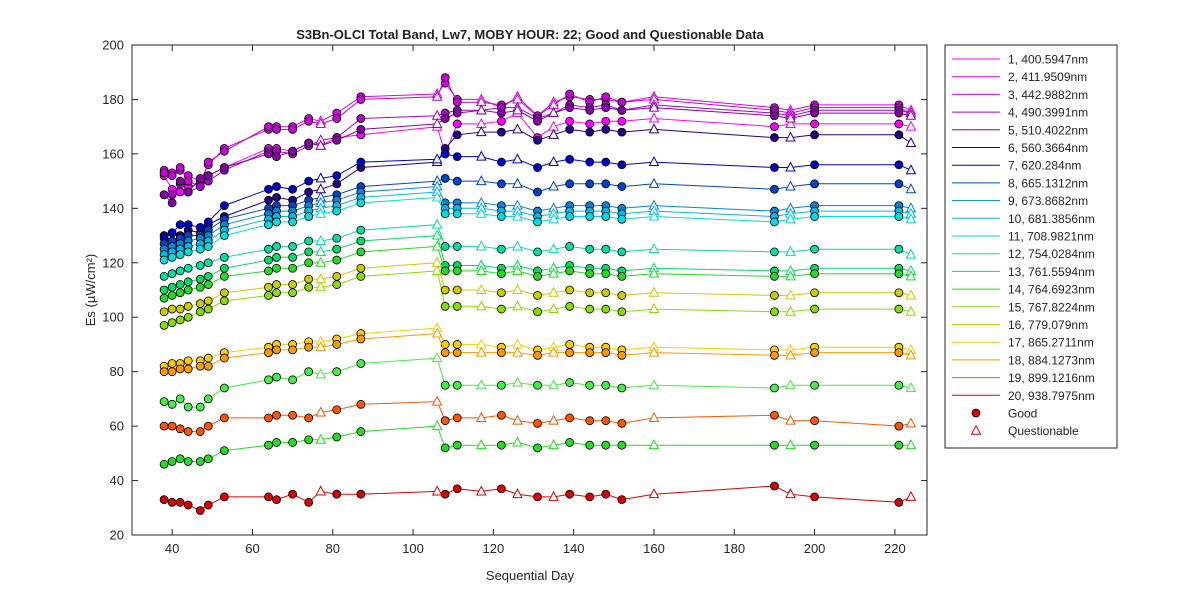 The height and width of the screenshot is (605, 1200). Describe the element at coordinates (1048, 60) in the screenshot. I see `legend-label: 1, 400.5947nm` at that location.